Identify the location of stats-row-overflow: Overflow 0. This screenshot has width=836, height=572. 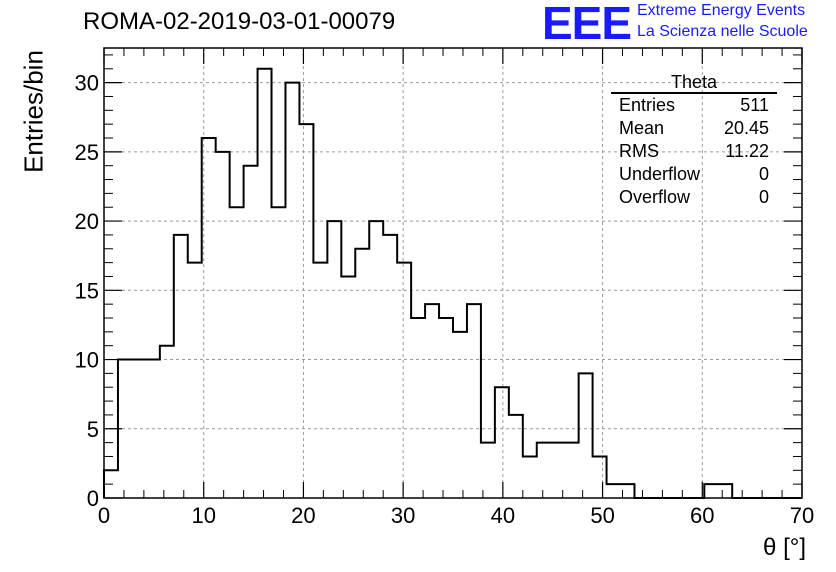
(694, 197).